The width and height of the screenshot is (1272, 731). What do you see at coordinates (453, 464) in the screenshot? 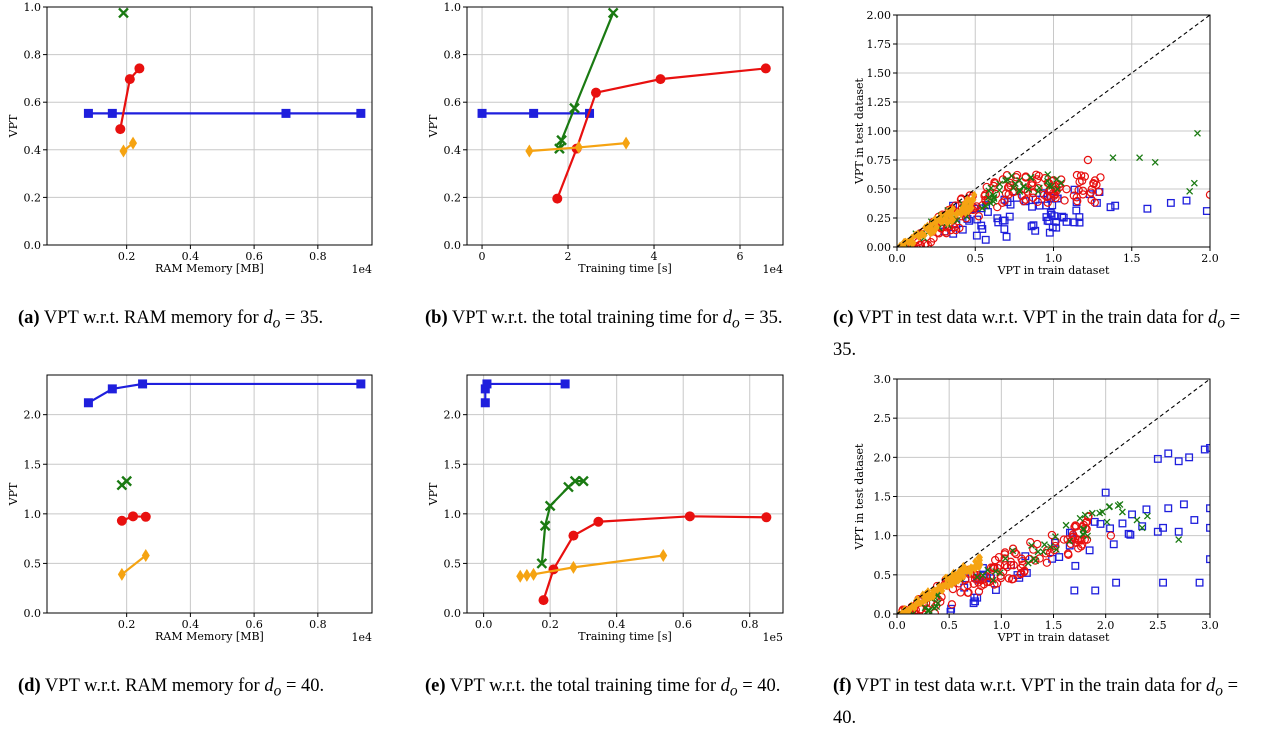
I see `y-tick-label: 1.5` at bounding box center [453, 464].